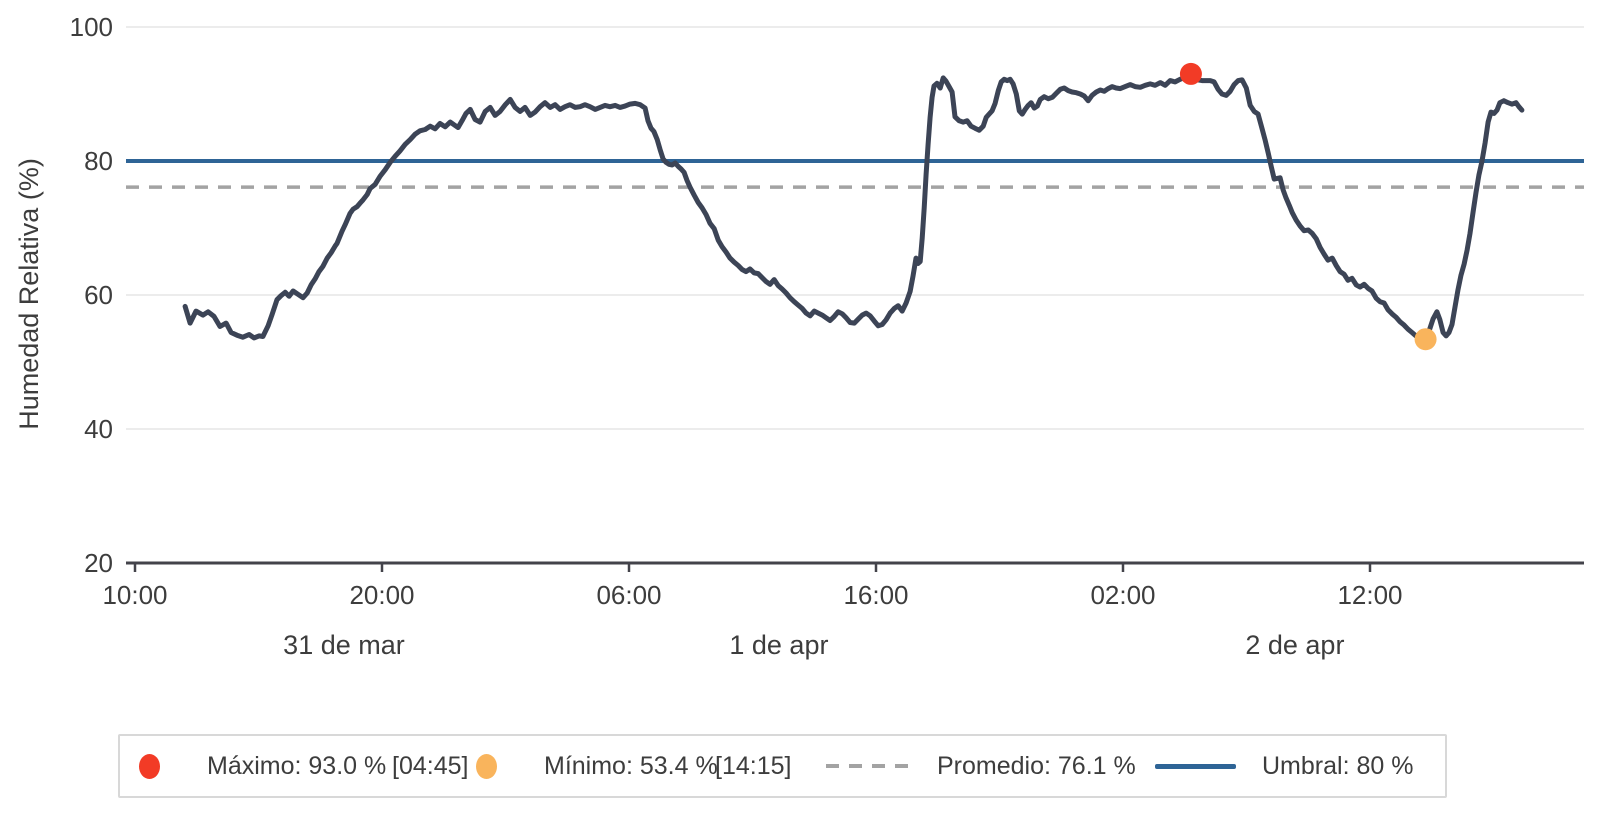 The image size is (1601, 828). What do you see at coordinates (134, 595) in the screenshot?
I see `x-tick-label: 10:00` at bounding box center [134, 595].